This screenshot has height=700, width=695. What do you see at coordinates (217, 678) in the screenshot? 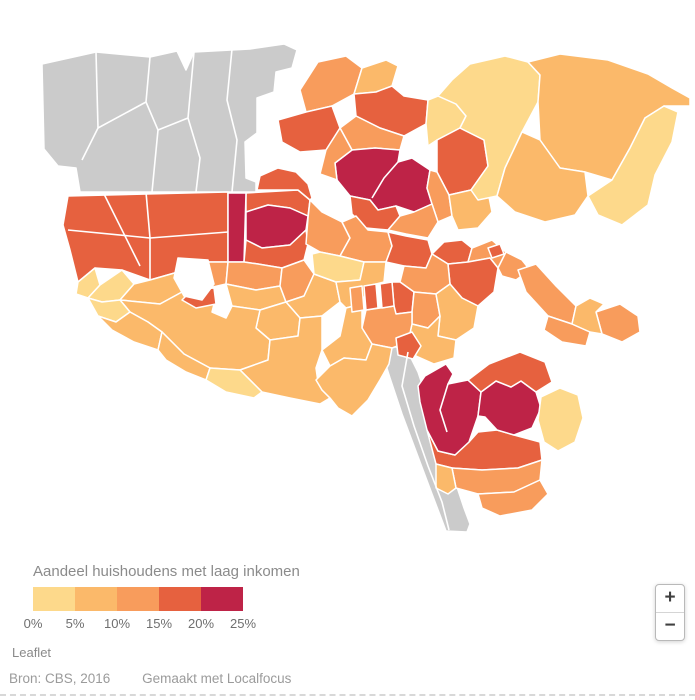
I see `credit-text: Gemaakt met Localfocus` at bounding box center [217, 678].